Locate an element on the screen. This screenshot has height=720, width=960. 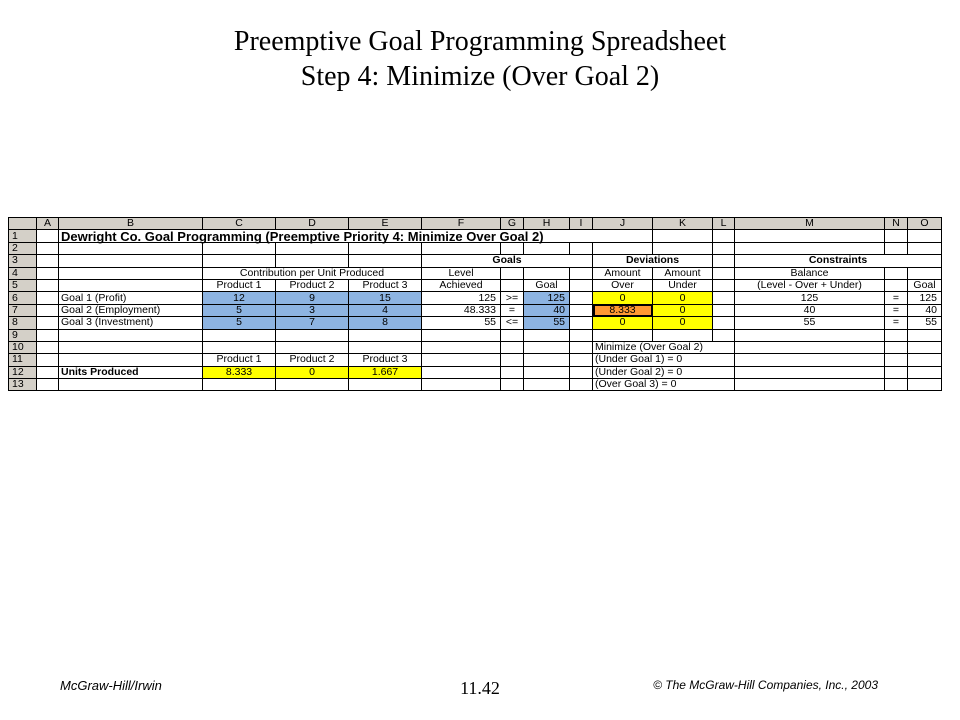
over-cell-target: 8.333 is located at coordinates (622, 310).